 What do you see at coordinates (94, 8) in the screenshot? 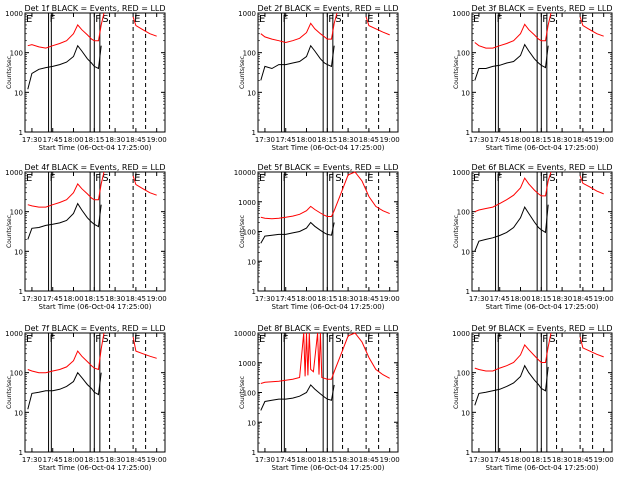
I see `chart-title: Det 1f BLACK = Events, RED = LLD` at bounding box center [94, 8].